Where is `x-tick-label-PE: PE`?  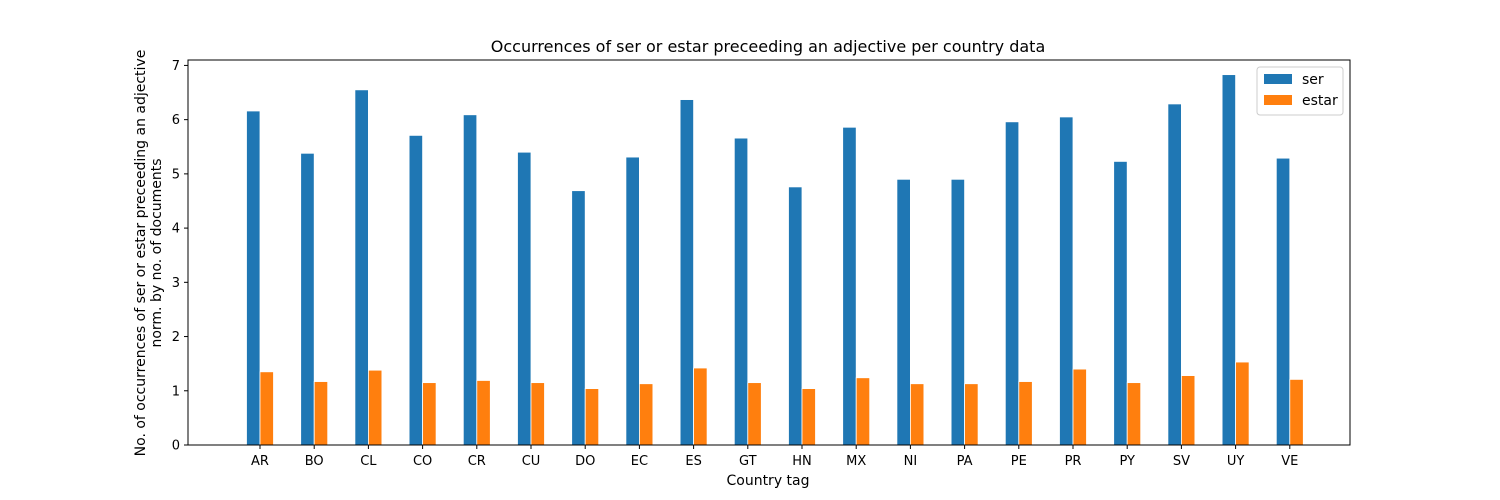
x-tick-label-PE: PE is located at coordinates (1019, 461).